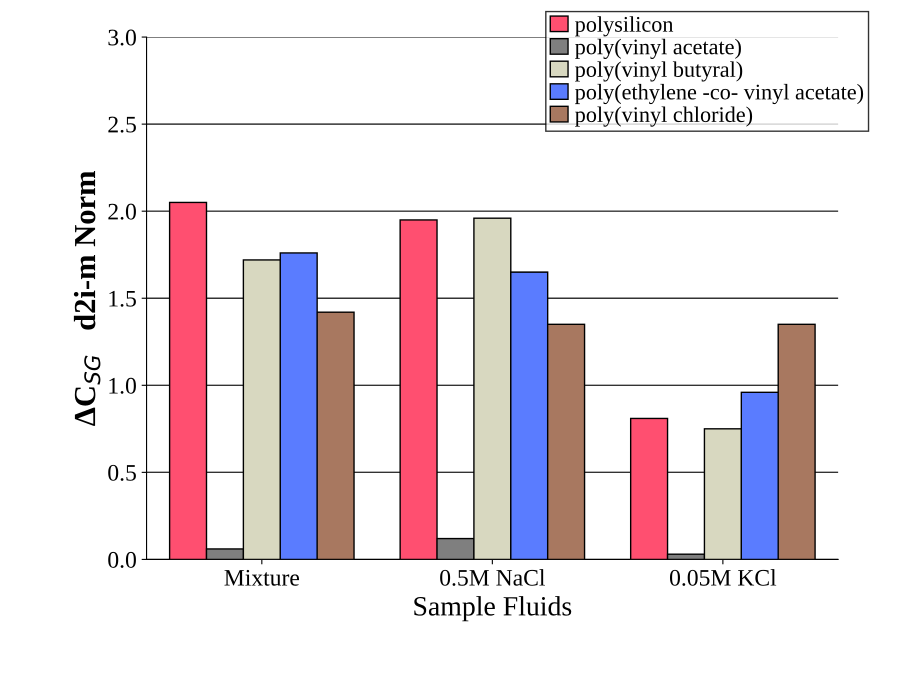 Image resolution: width=916 pixels, height=674 pixels. I want to click on legend-label: poly(vinyl acetate), so click(658, 48).